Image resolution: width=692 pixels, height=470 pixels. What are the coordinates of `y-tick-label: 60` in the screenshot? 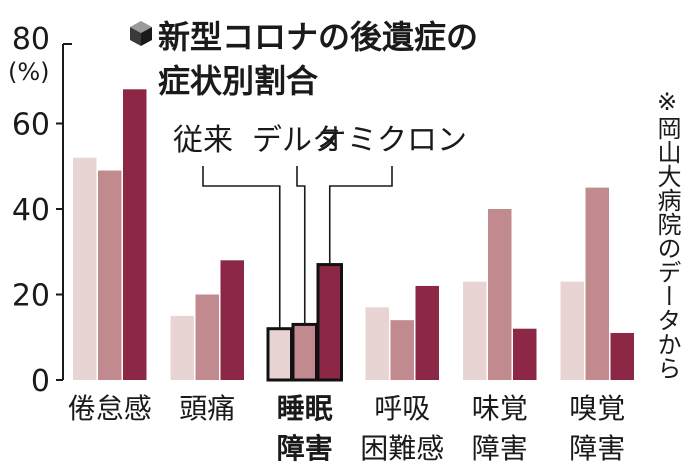 It's located at (31, 125).